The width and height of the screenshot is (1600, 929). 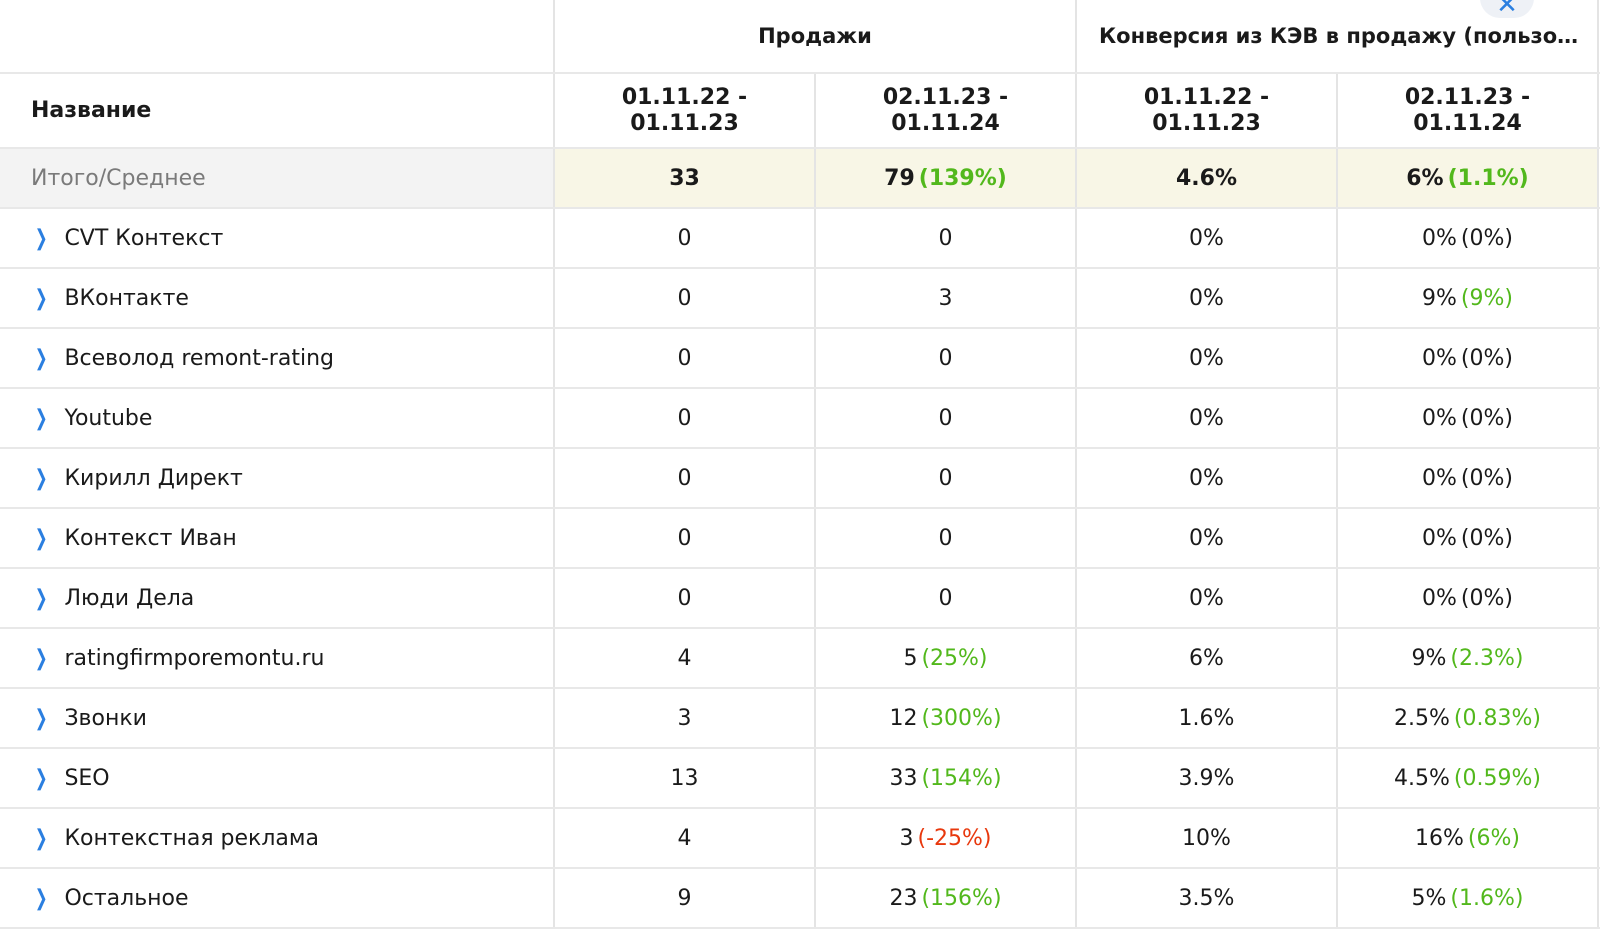 I want to click on table-row: ❯ Люди Дела 0 0 0% 0% (0%), so click(x=800, y=599).